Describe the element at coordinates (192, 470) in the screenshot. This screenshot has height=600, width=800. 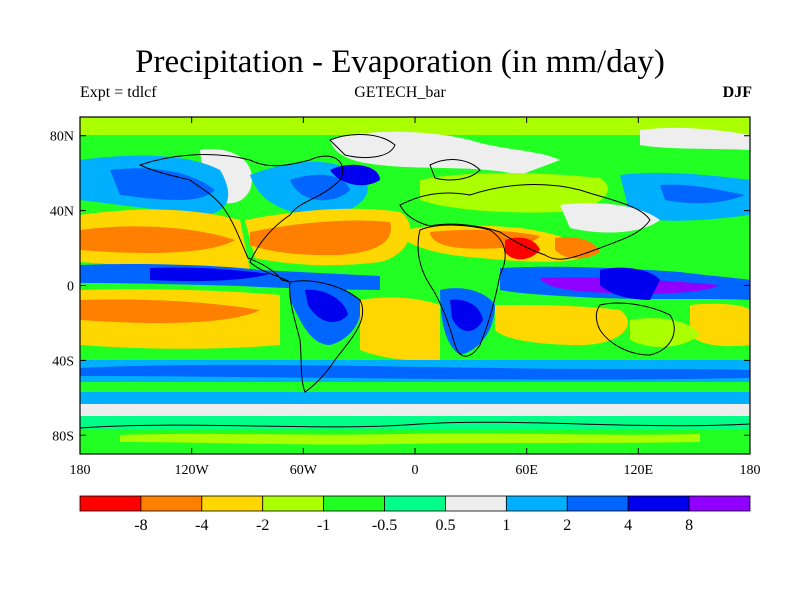
I see `lon-tick-label: 120W` at that location.